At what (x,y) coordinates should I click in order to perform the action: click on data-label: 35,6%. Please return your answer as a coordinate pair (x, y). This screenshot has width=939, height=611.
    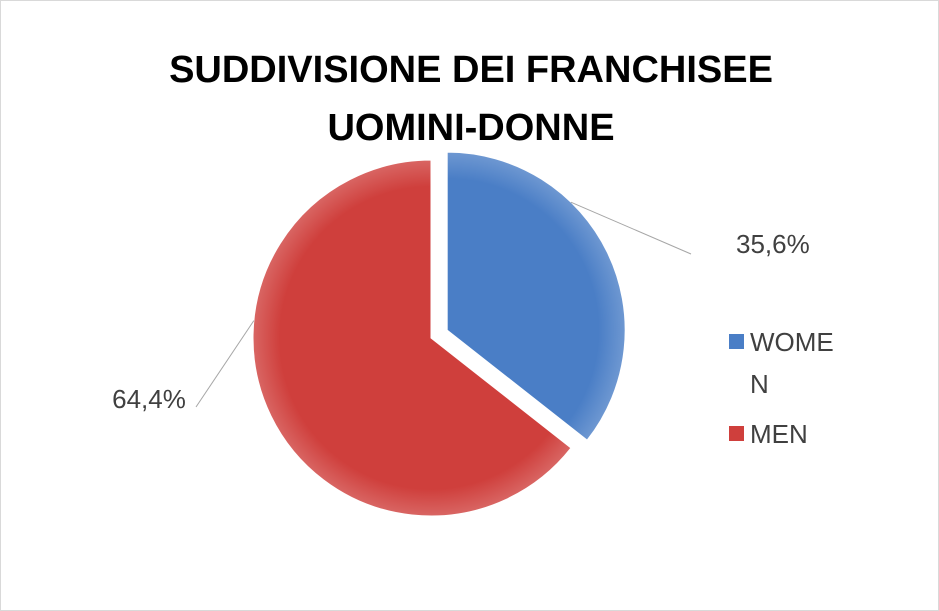
    Looking at the image, I should click on (773, 244).